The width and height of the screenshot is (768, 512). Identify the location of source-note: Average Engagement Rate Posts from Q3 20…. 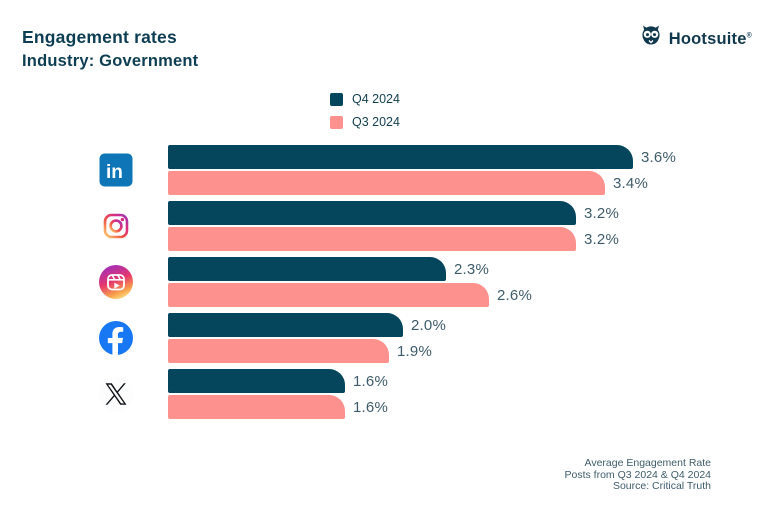
(638, 475).